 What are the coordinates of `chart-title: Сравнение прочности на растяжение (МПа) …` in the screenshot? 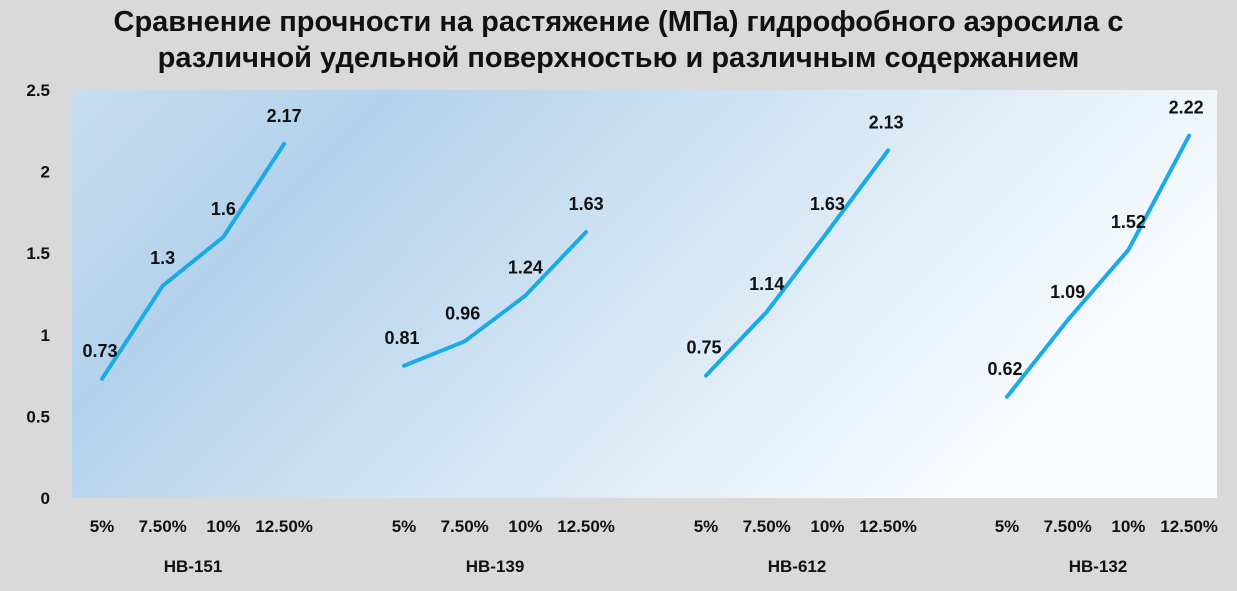 It's located at (618, 40).